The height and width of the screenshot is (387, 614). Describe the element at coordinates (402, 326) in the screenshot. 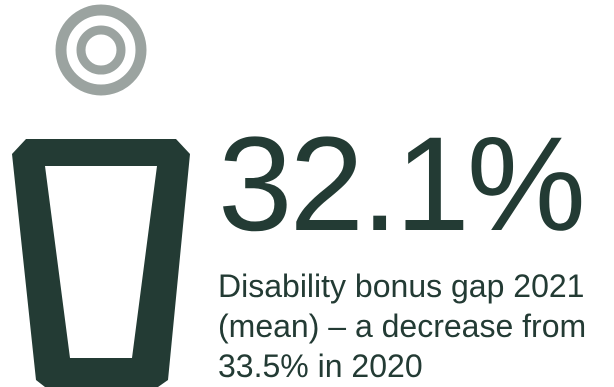

I see `caption-line-2: (mean) – a decrease from` at that location.